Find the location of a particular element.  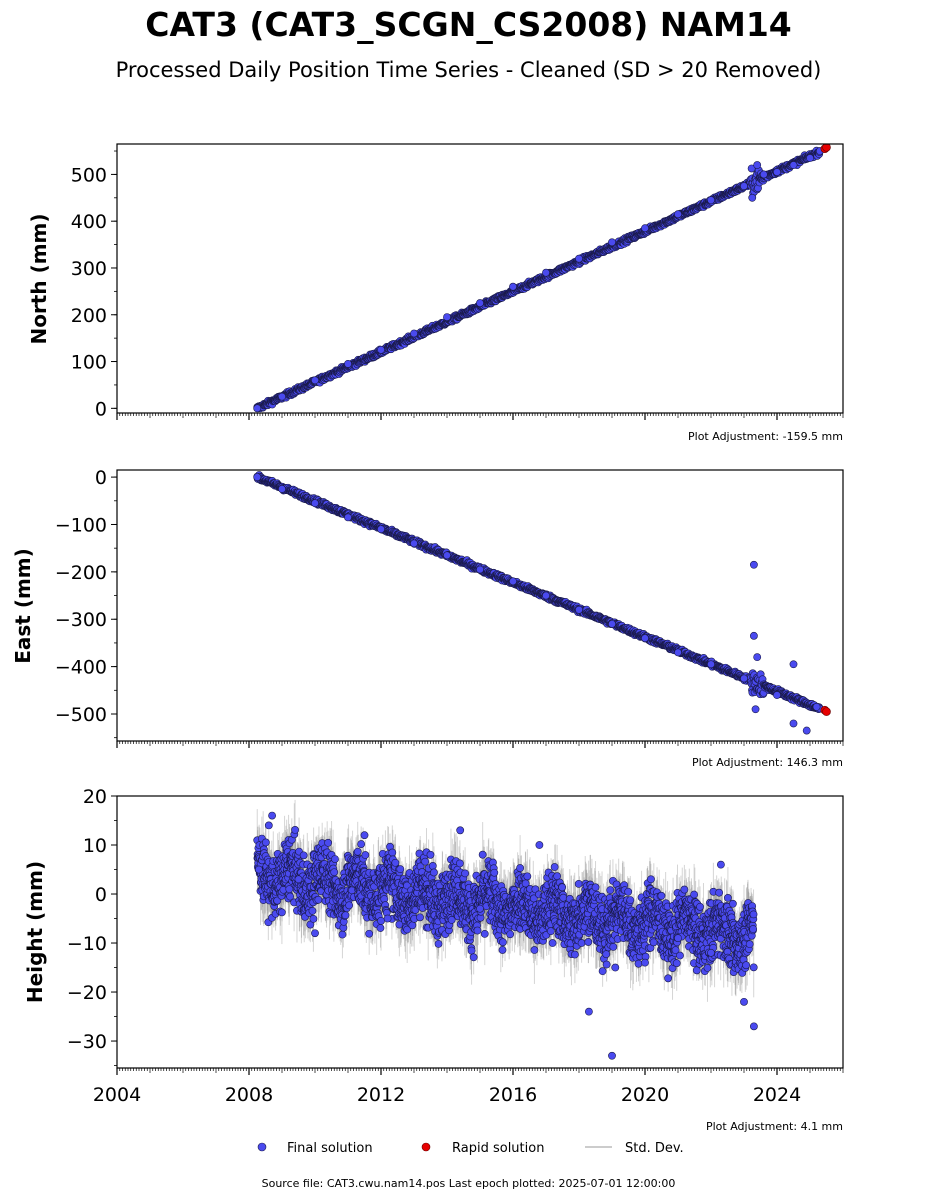

north-plot-area is located at coordinates (542, 278).